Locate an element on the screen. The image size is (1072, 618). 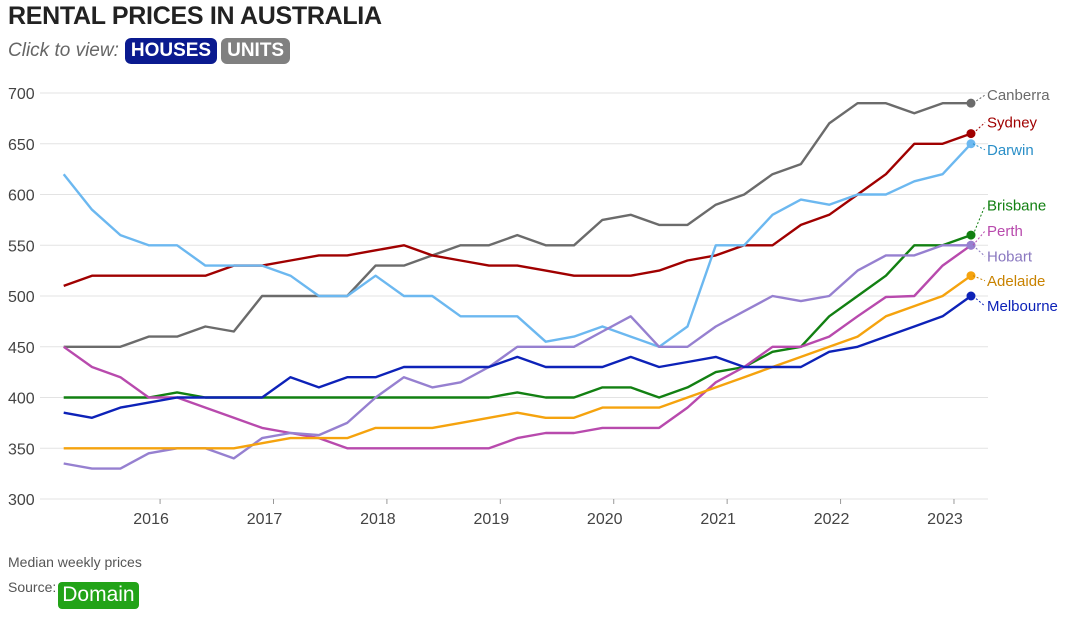
series-label-hobart: Hobart is located at coordinates (1010, 256).